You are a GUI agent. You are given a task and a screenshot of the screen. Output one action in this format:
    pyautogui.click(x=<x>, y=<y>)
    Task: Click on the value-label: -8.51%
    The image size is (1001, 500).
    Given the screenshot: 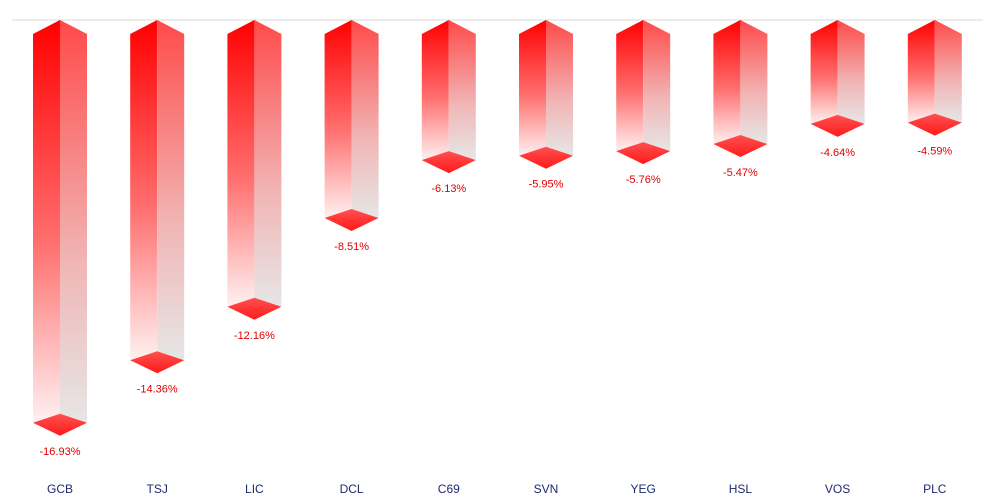 What is the action you would take?
    pyautogui.click(x=351, y=247)
    